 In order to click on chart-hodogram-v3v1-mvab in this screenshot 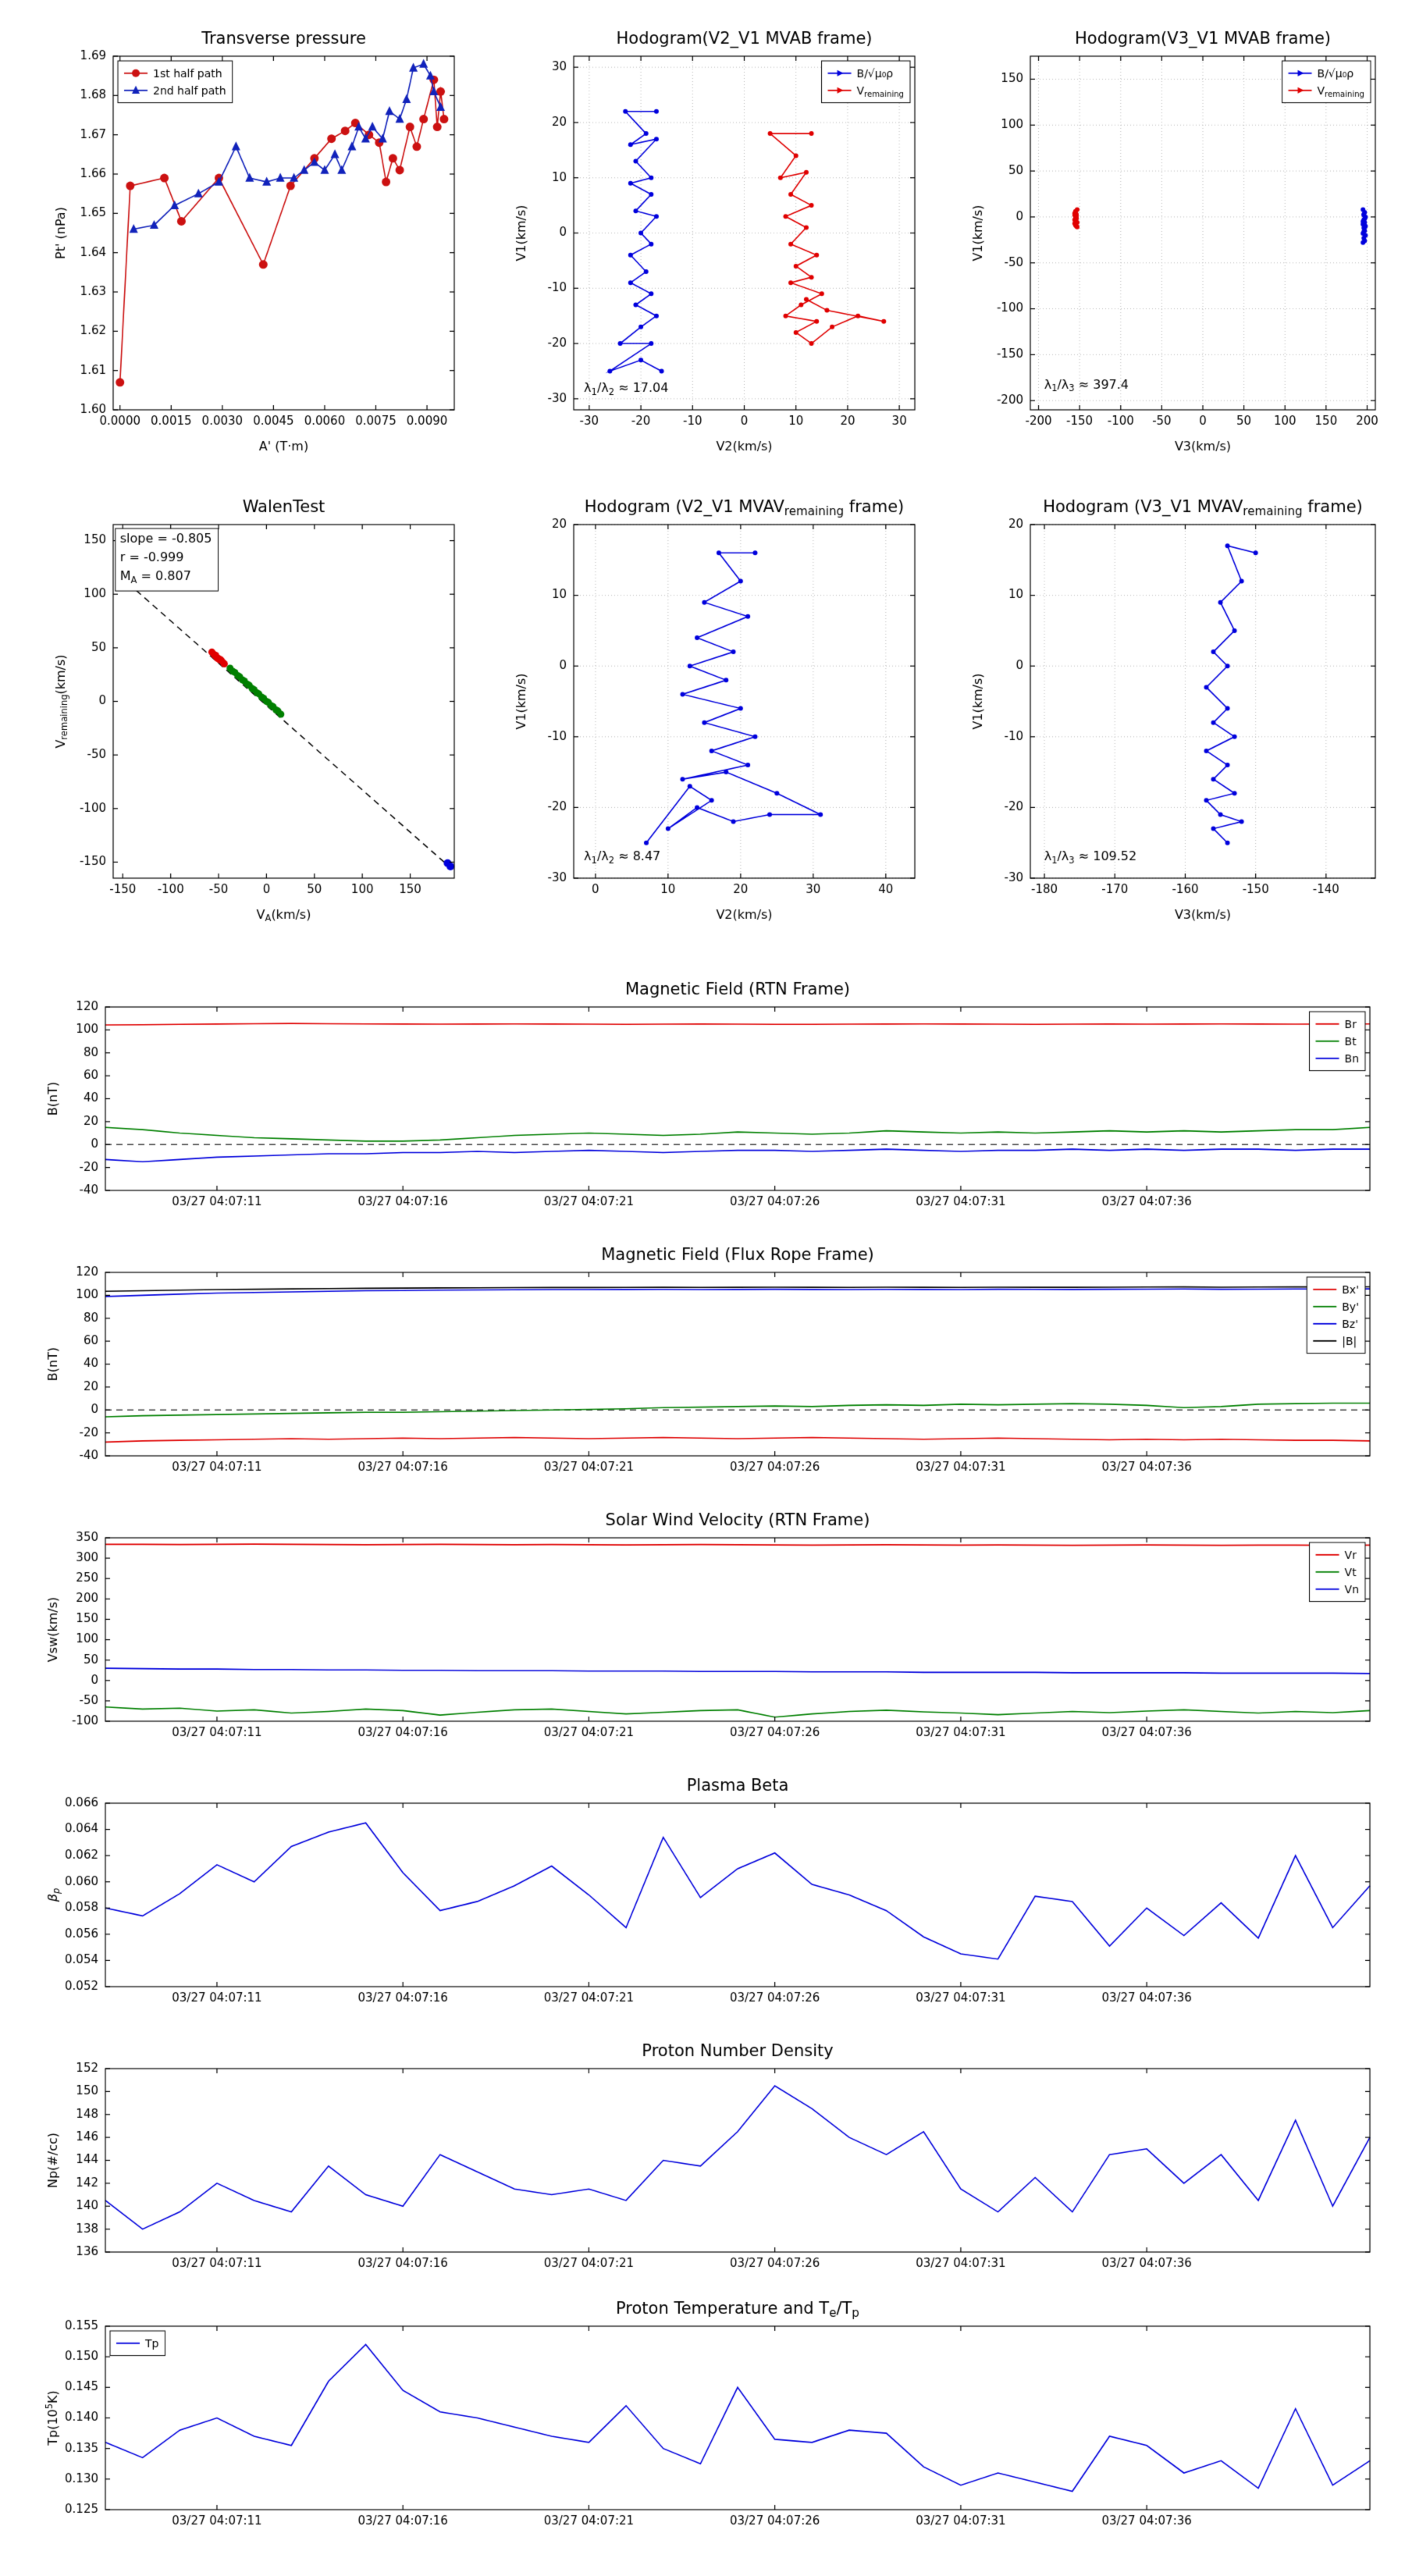, I will do `click(1168, 244)`.